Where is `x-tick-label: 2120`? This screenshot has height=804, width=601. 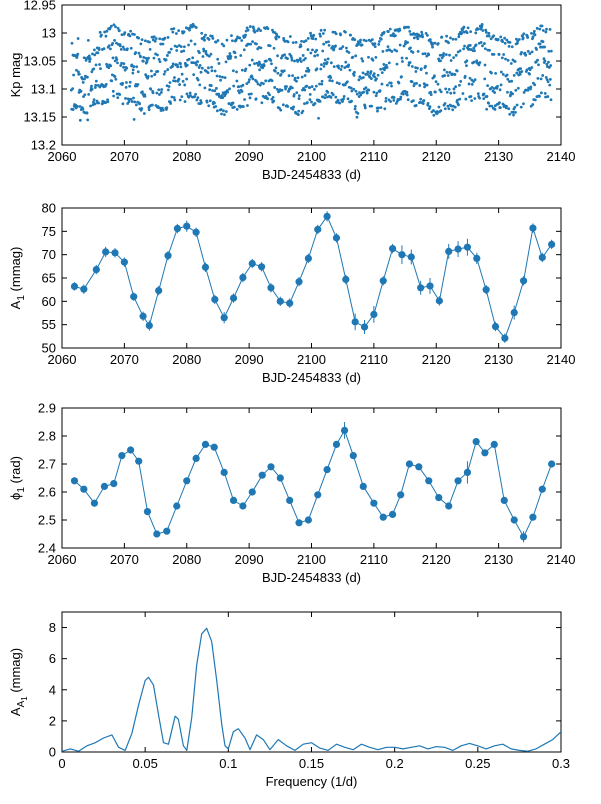
x-tick-label: 2120 is located at coordinates (436, 559).